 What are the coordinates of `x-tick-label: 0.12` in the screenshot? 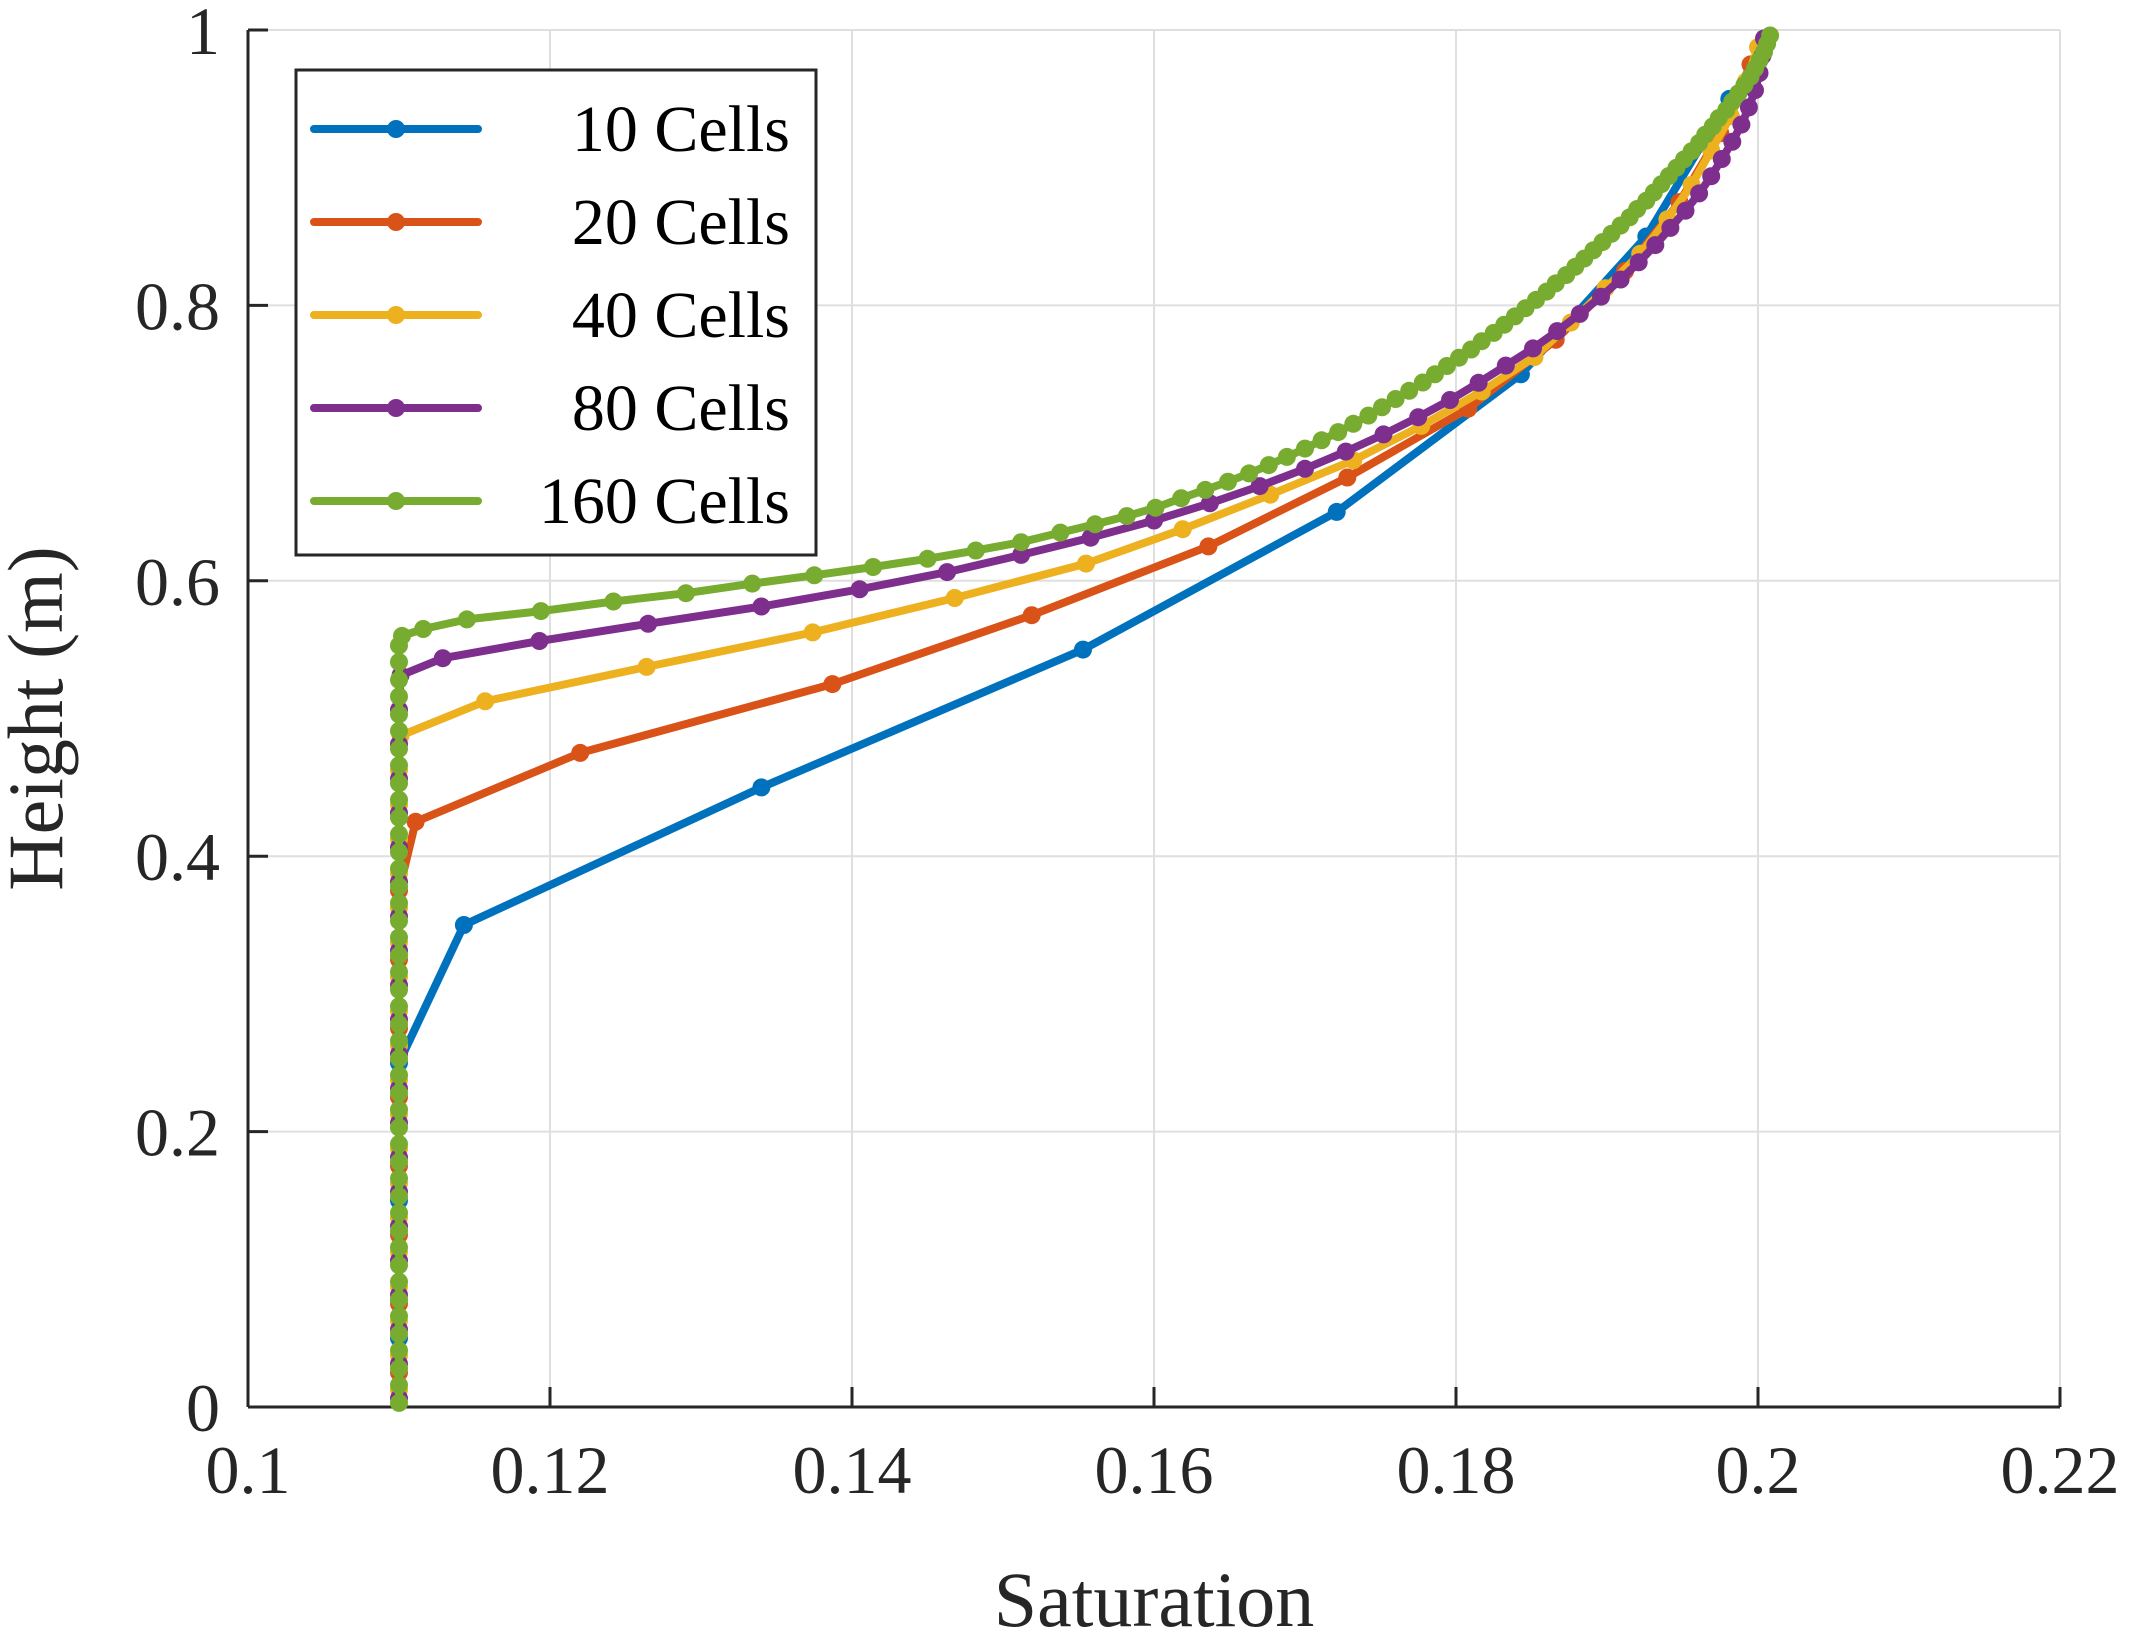 It's located at (550, 1470).